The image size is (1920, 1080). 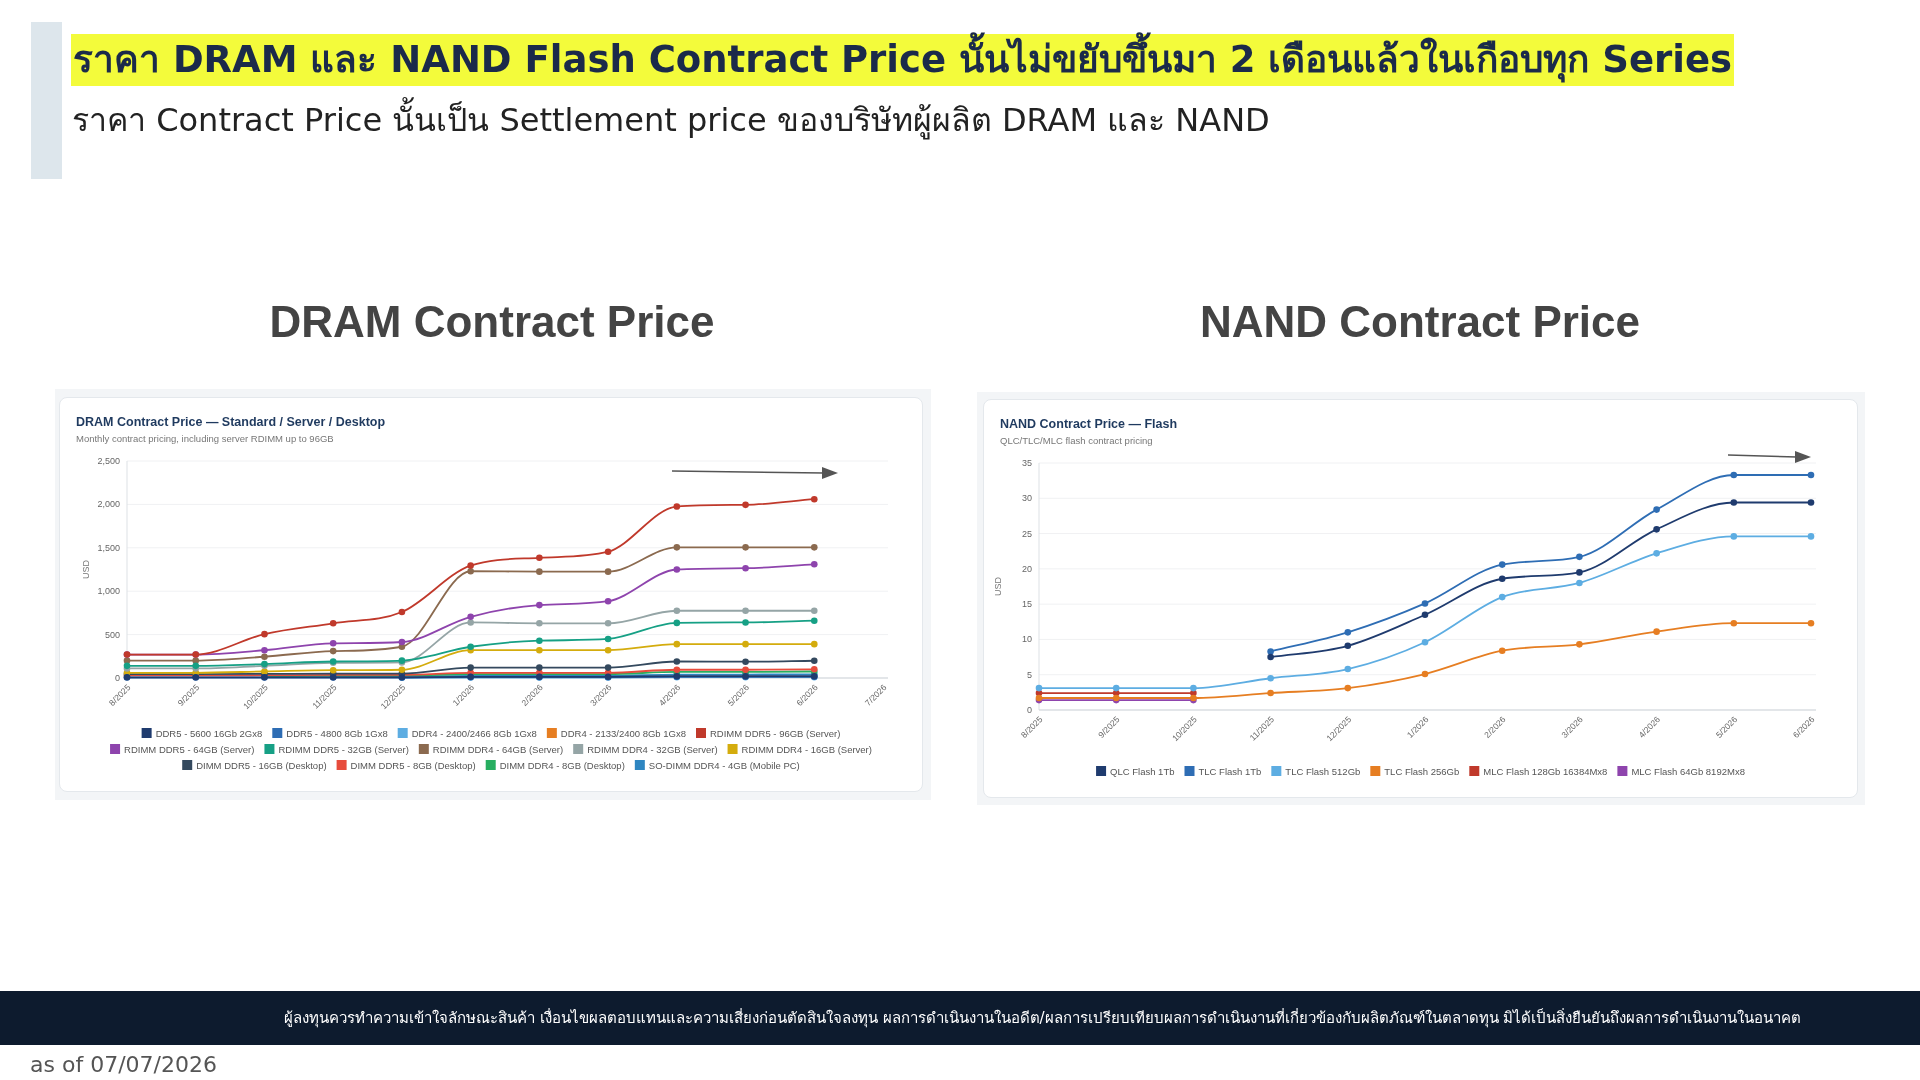 I want to click on y-tick-label: 15, so click(x=1026, y=604).